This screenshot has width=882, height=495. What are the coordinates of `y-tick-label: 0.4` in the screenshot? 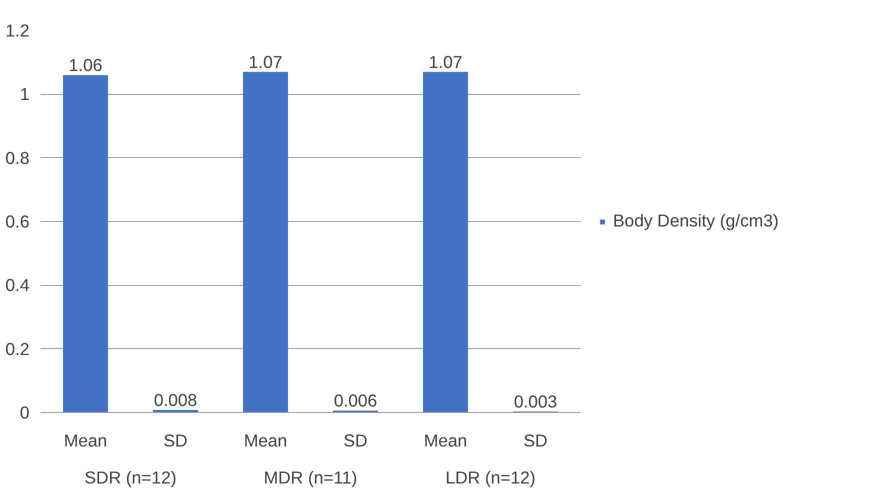 It's located at (17, 285).